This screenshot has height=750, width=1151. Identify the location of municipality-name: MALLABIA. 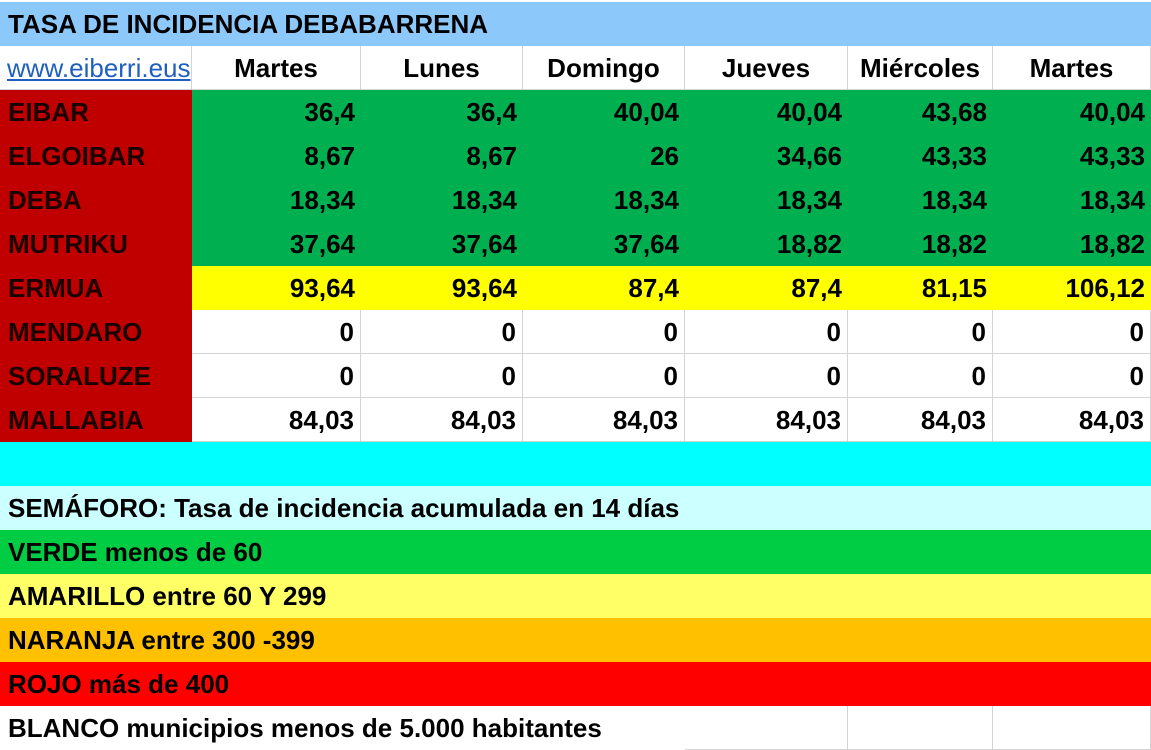
(96, 420).